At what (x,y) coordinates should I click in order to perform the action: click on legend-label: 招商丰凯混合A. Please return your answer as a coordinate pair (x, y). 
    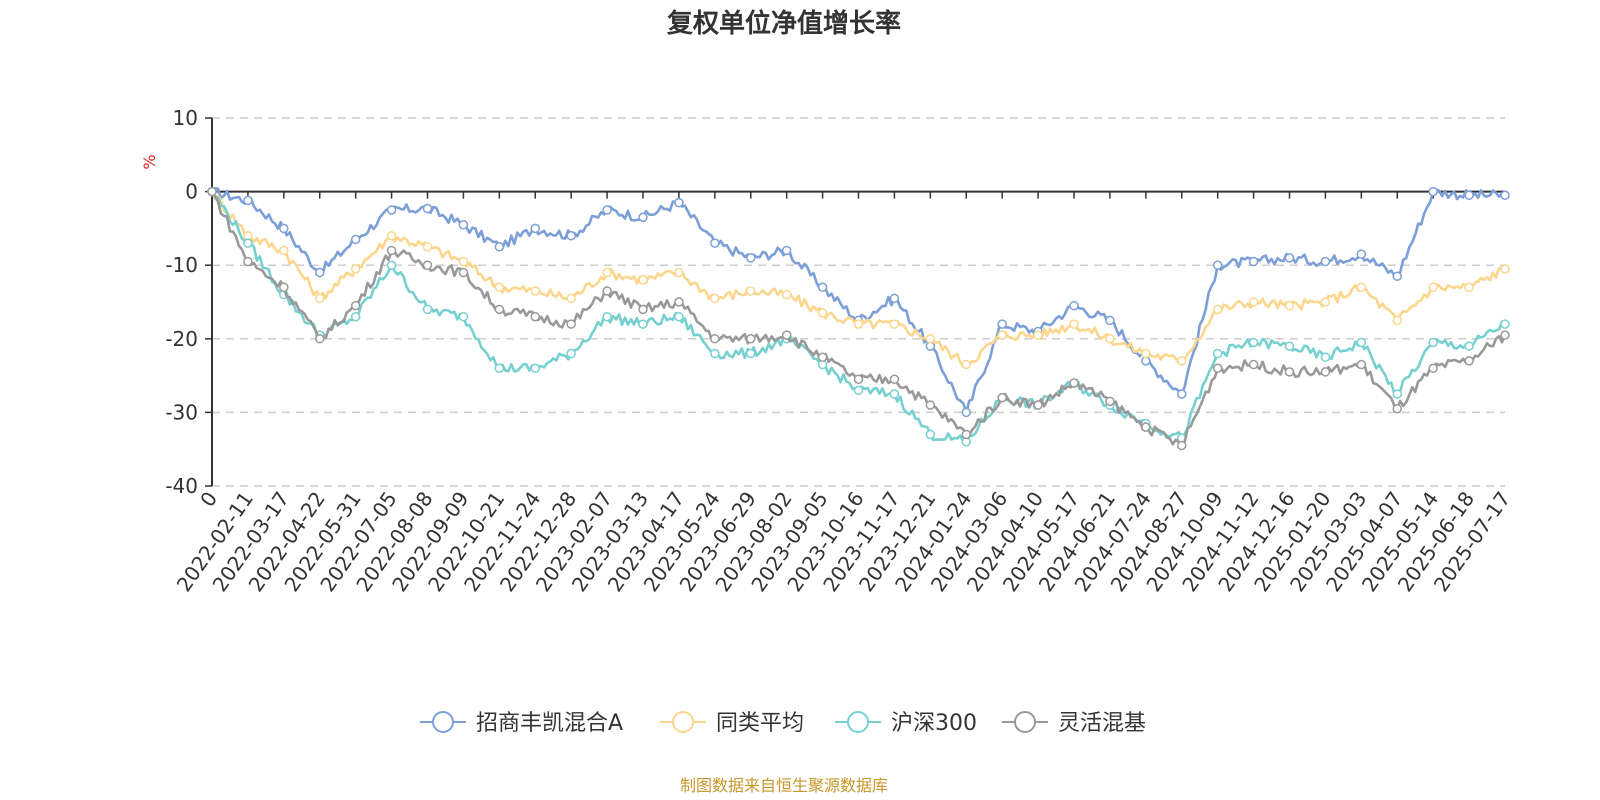
    Looking at the image, I should click on (549, 723).